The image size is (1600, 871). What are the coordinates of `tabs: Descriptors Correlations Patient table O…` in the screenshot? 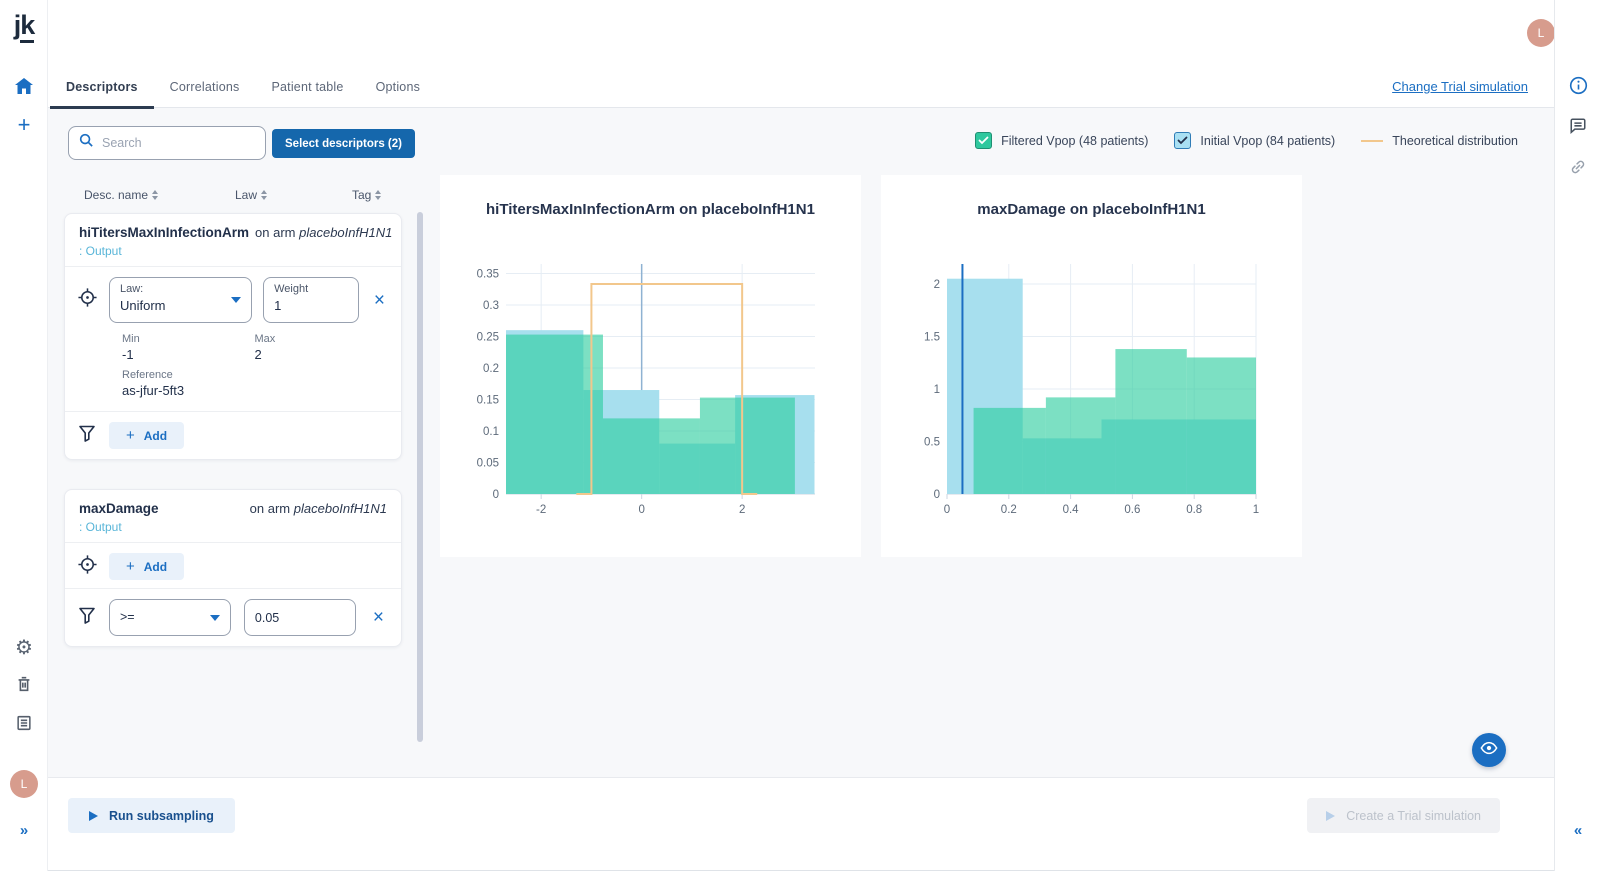 It's located at (801, 87).